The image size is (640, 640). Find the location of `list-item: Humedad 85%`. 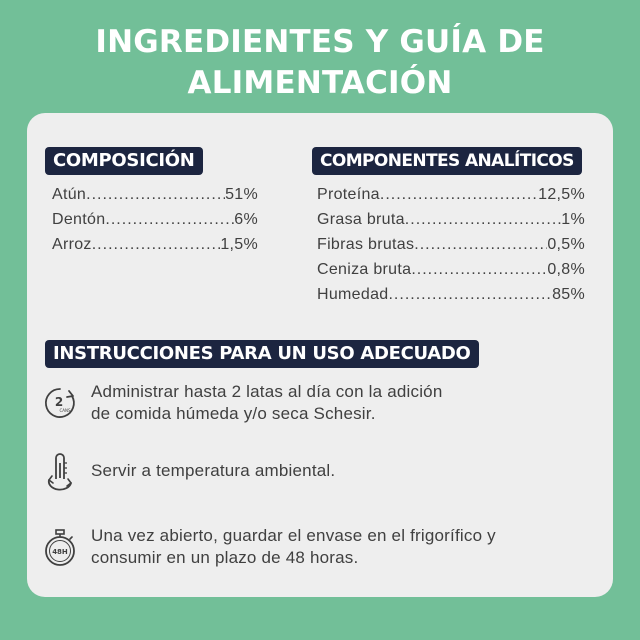

list-item: Humedad 85% is located at coordinates (451, 294).